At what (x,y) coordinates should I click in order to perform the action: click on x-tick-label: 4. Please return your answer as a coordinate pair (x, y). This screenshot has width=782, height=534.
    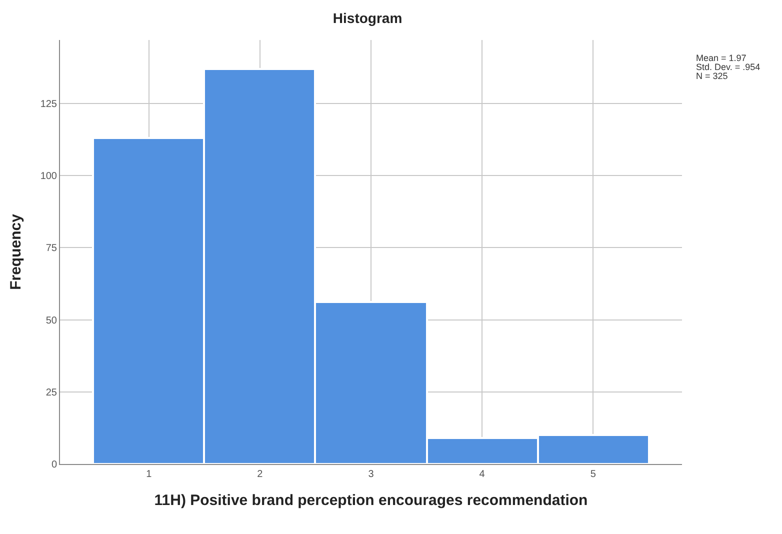
    Looking at the image, I should click on (482, 474).